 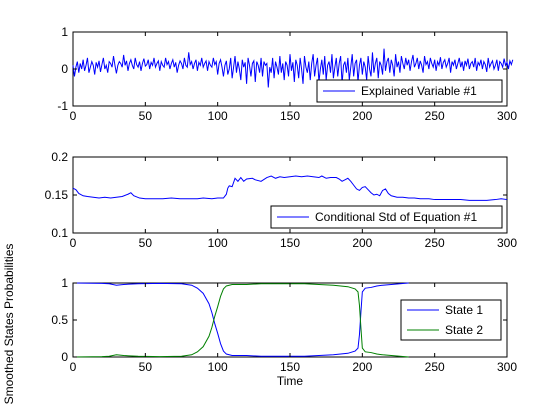 What do you see at coordinates (9, 324) in the screenshot?
I see `y-axis-label: Smoothed States Probabilities` at bounding box center [9, 324].